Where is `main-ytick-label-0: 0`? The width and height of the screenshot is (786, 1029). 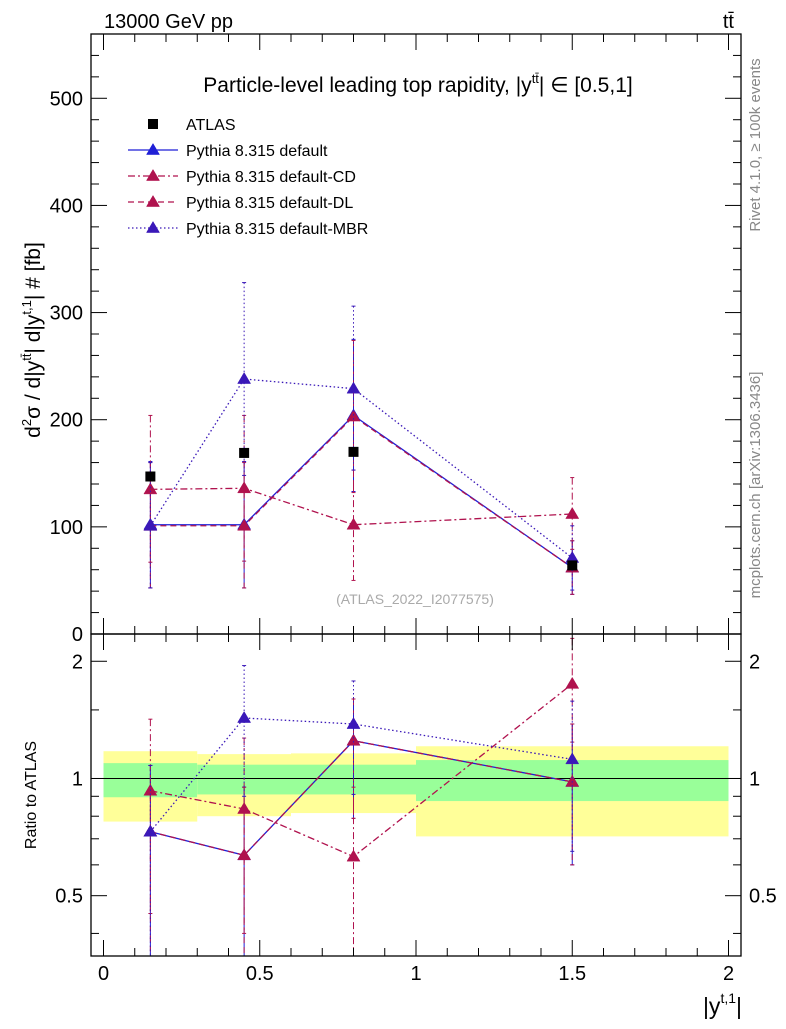
main-ytick-label-0: 0 is located at coordinates (77, 635).